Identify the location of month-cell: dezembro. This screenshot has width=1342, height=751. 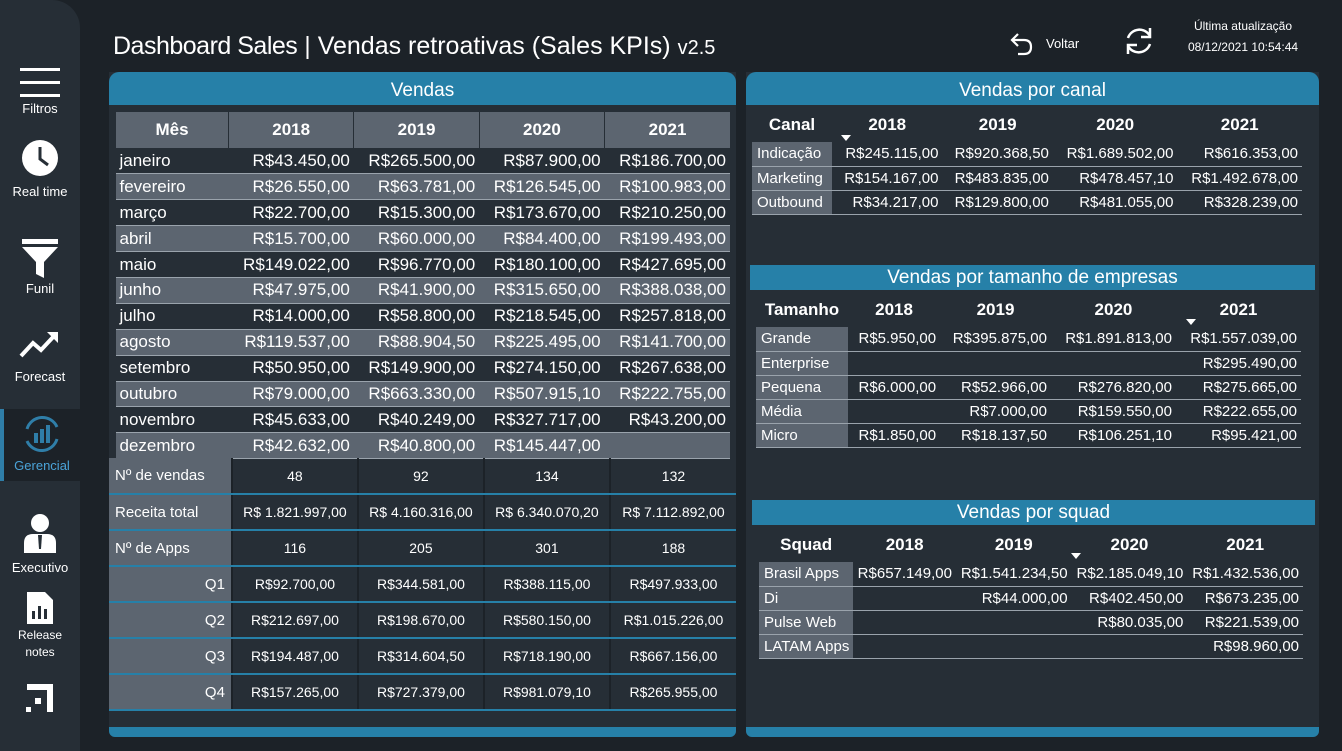
(172, 446).